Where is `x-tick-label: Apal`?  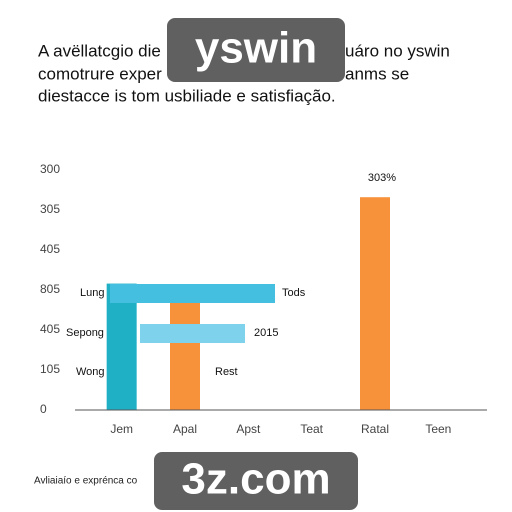
x-tick-label: Apal is located at coordinates (185, 429).